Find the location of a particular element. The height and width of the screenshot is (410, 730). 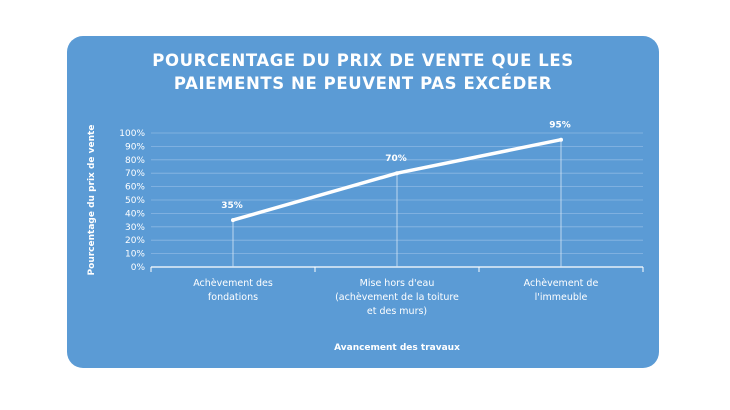

y-tick-label: 80% is located at coordinates (135, 161).